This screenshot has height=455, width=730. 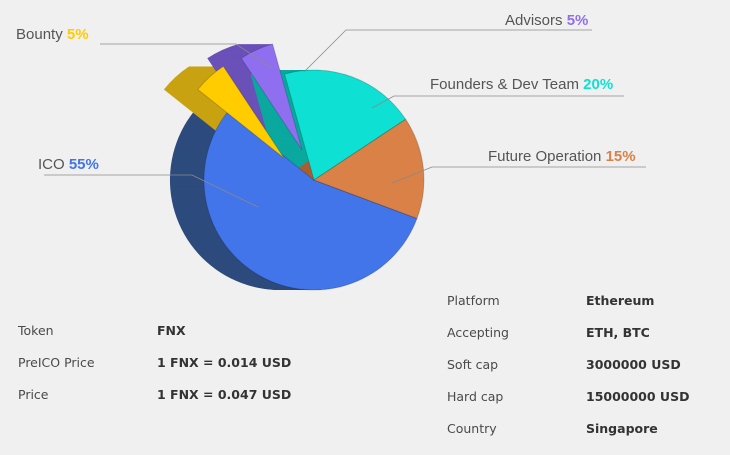 What do you see at coordinates (186, 56) in the screenshot?
I see `leader-line-bounty` at bounding box center [186, 56].